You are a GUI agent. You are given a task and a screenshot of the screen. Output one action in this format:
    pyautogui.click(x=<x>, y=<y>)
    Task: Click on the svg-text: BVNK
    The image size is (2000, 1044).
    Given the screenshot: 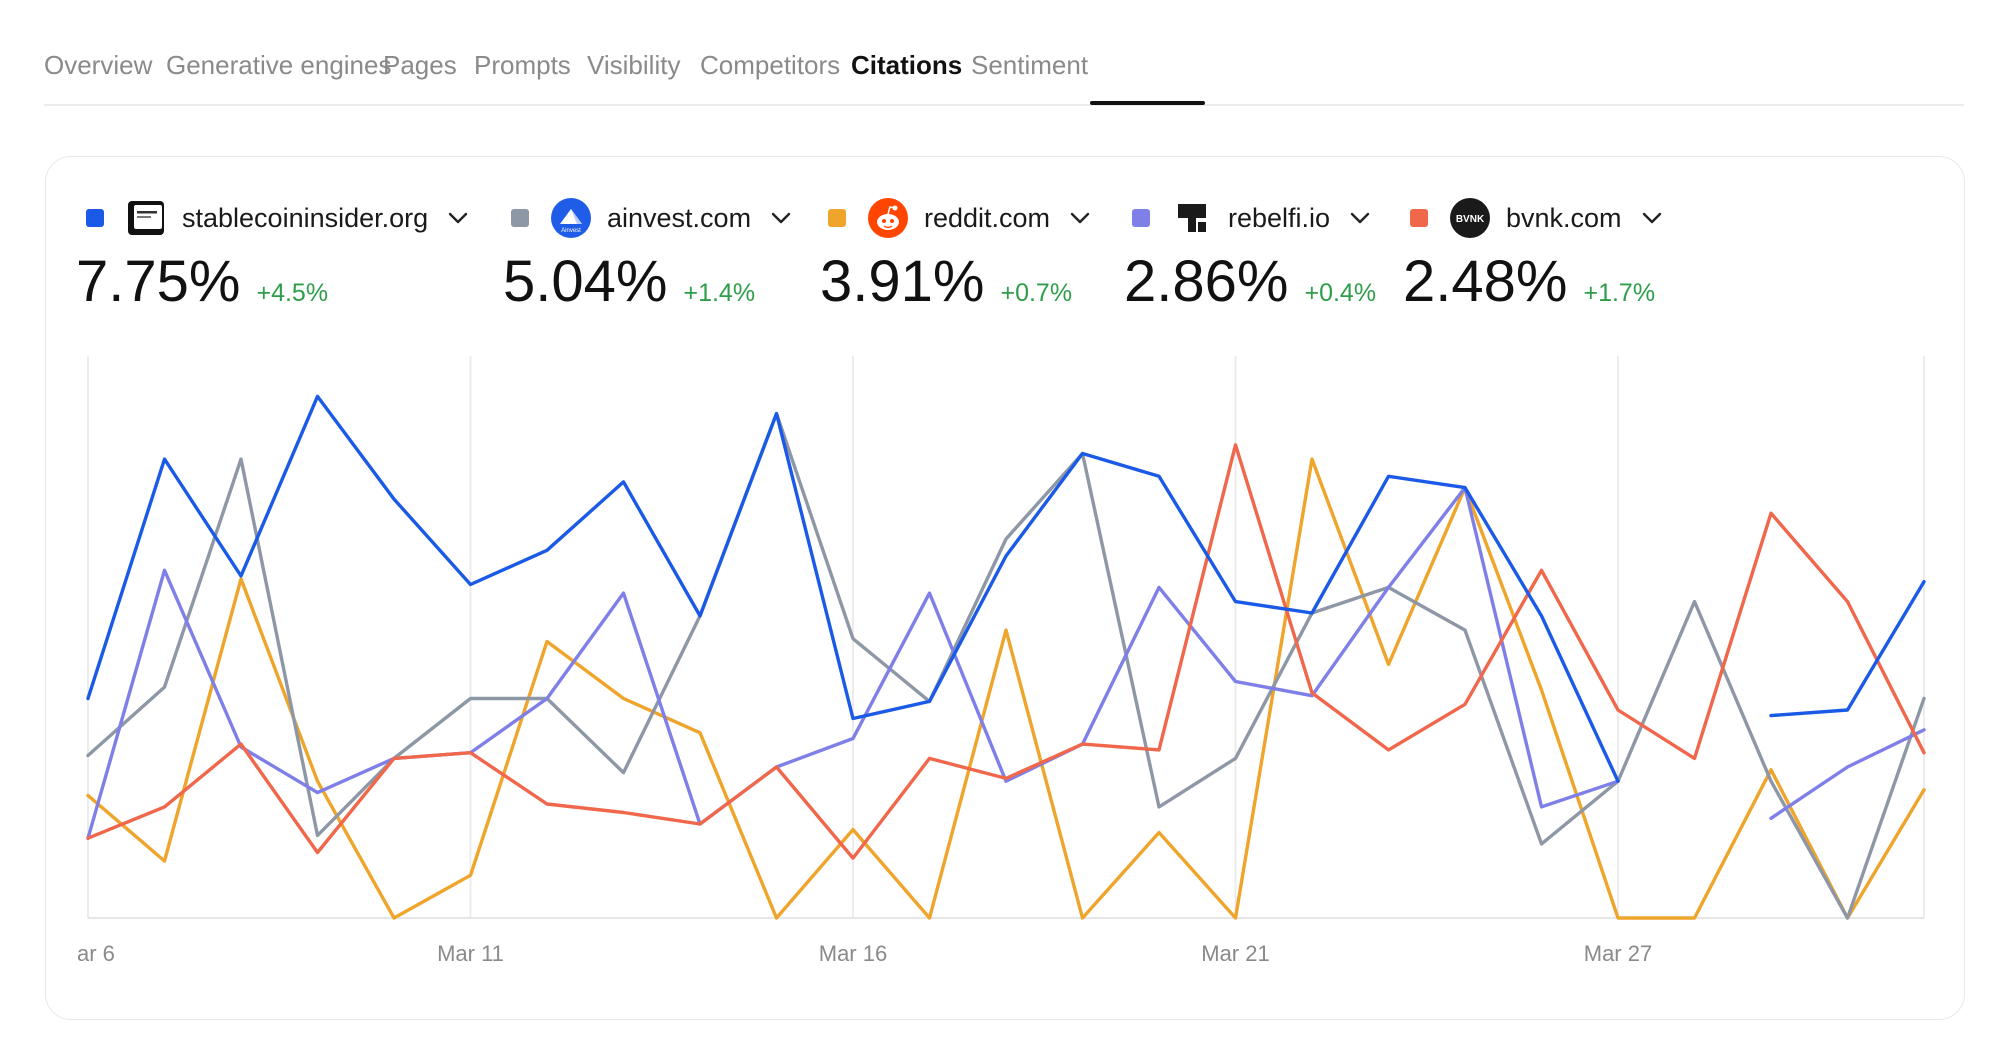 What is the action you would take?
    pyautogui.click(x=1470, y=219)
    